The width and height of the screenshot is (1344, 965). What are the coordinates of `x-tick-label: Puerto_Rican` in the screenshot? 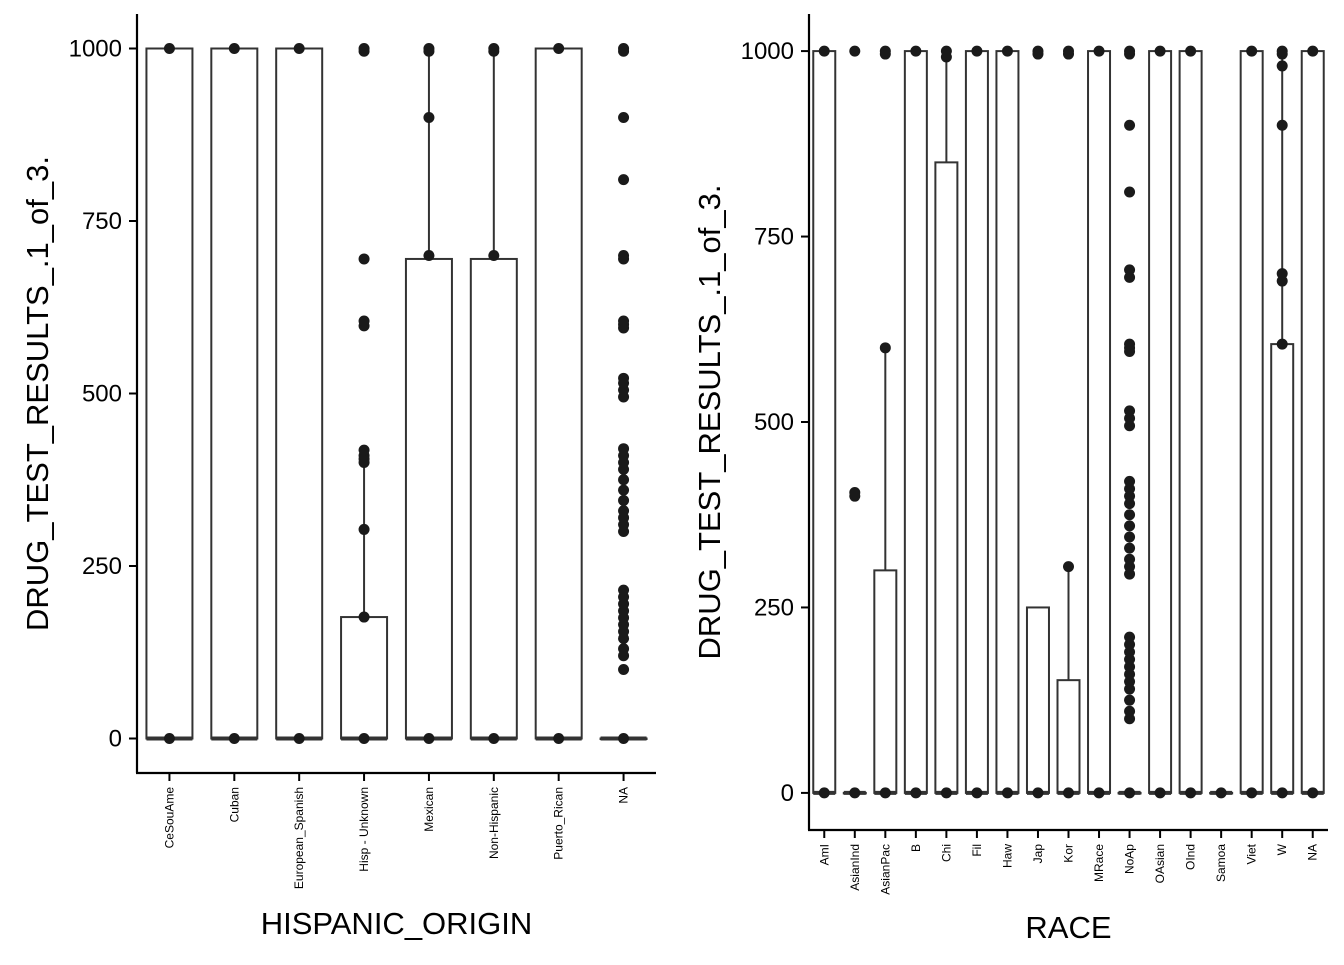 It's located at (559, 823).